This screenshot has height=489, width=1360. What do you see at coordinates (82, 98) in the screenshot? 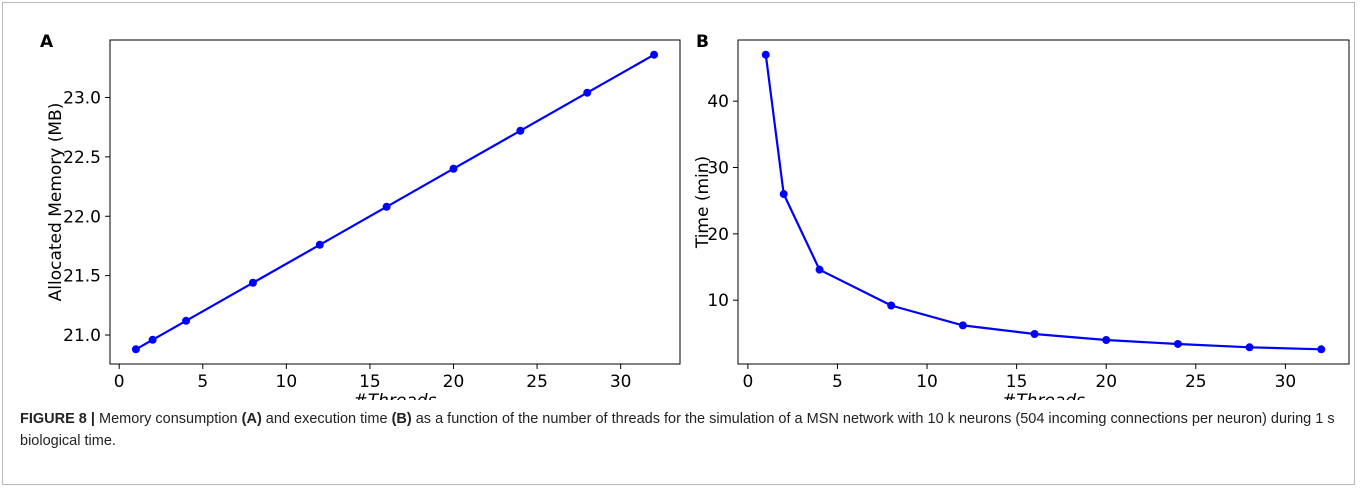
I see `y-tick-label: 23.0` at bounding box center [82, 98].